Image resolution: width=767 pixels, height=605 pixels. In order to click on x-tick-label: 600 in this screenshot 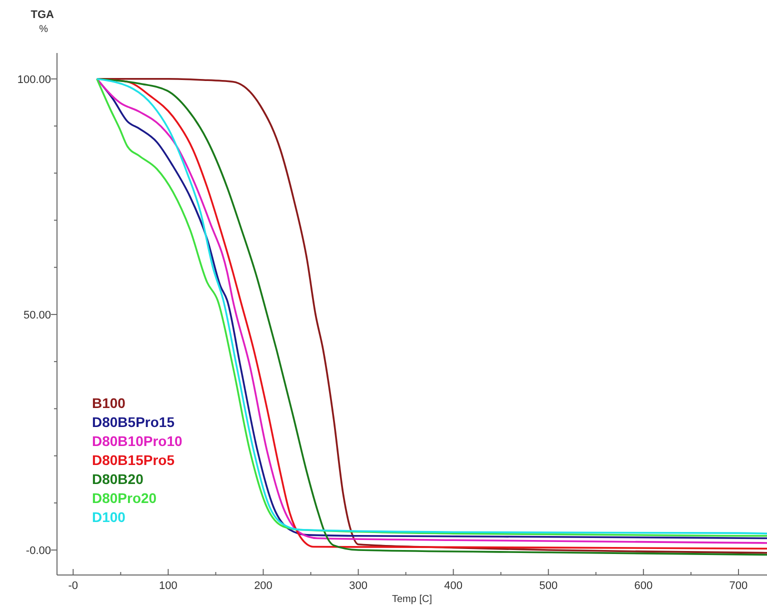, I will do `click(643, 586)`.